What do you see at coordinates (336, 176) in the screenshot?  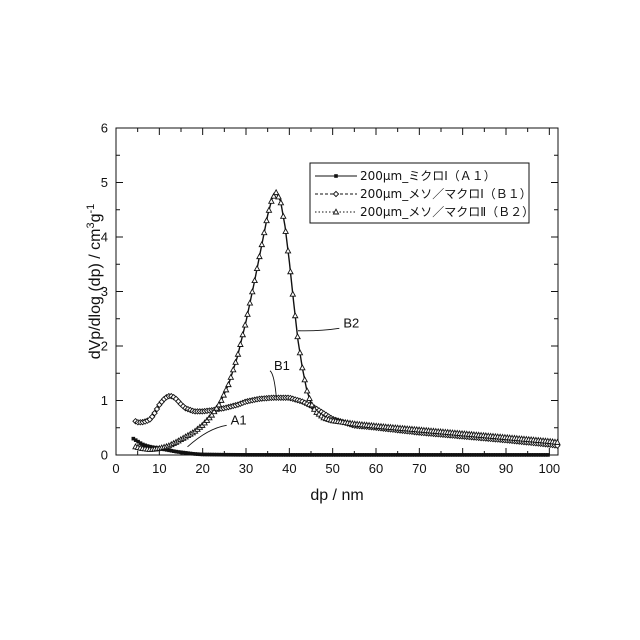 I see `legend-marker` at bounding box center [336, 176].